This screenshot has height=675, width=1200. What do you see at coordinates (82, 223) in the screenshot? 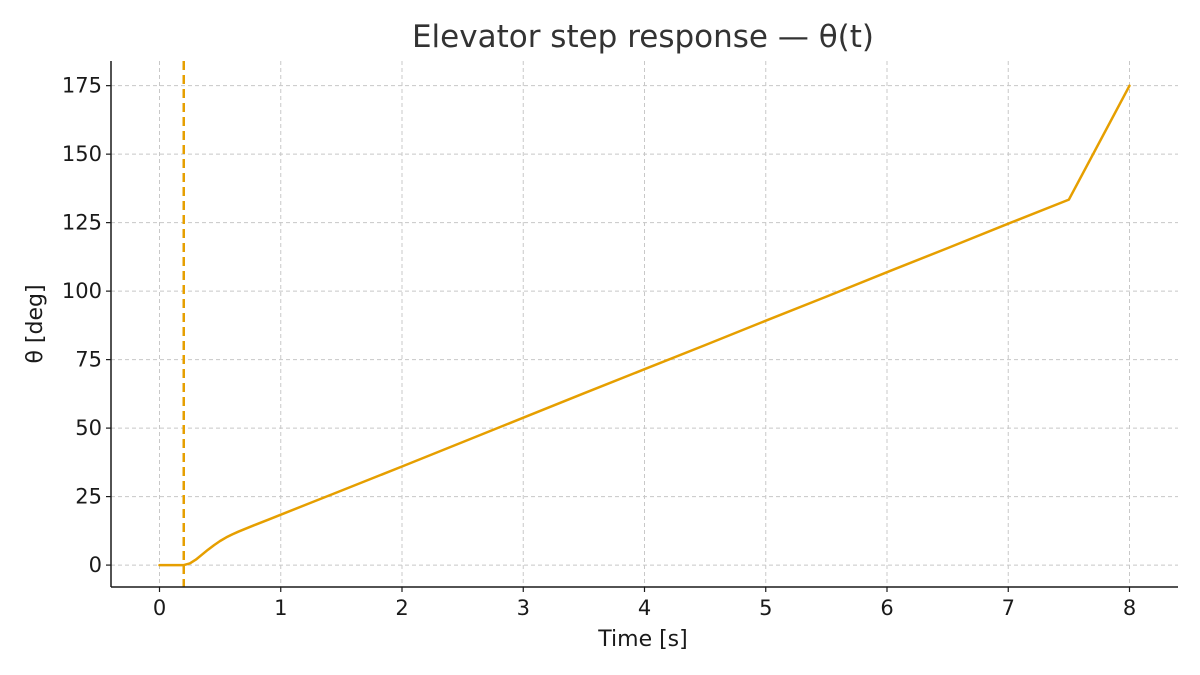
I see `y-tick-label: 125` at bounding box center [82, 223].